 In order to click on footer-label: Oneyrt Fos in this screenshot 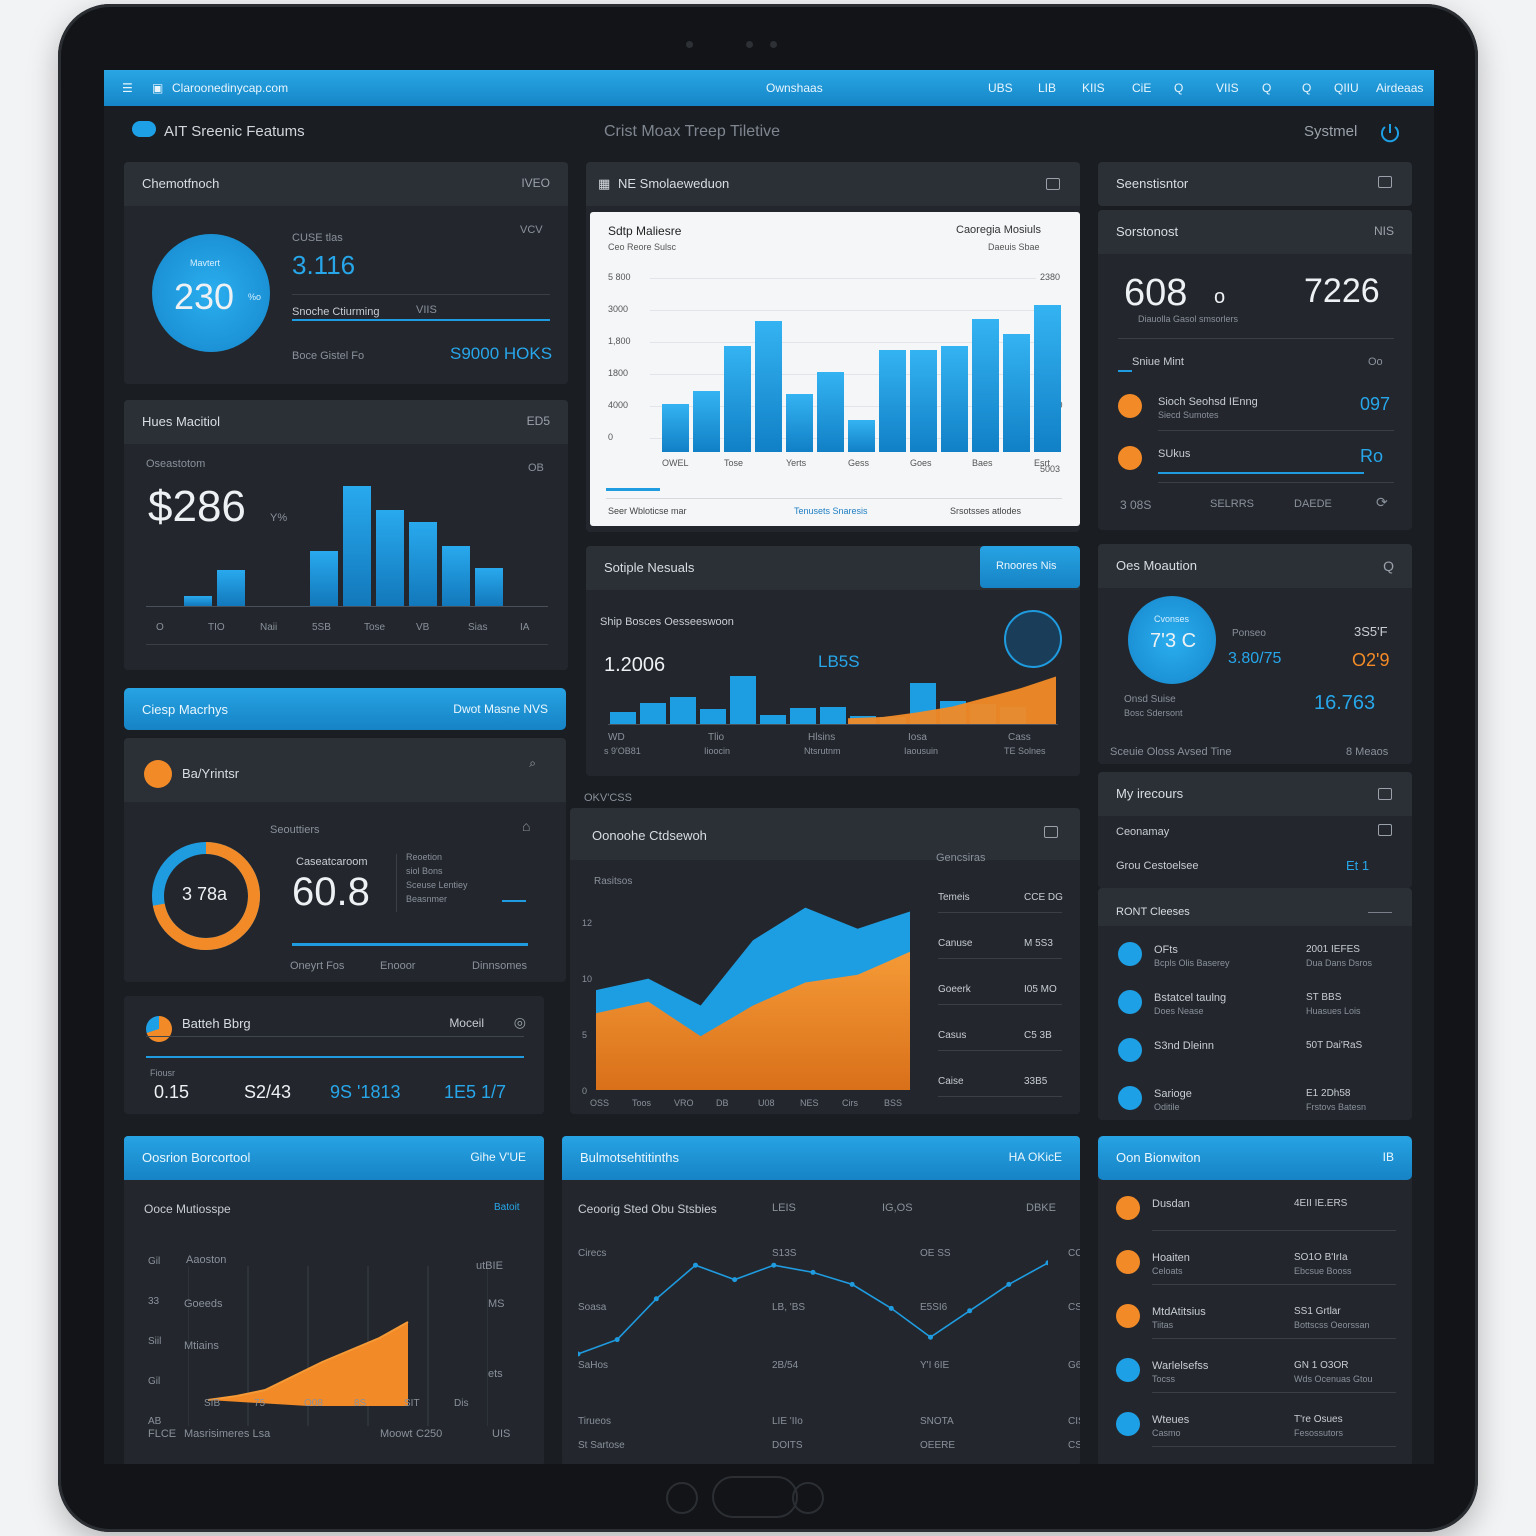, I will do `click(317, 966)`.